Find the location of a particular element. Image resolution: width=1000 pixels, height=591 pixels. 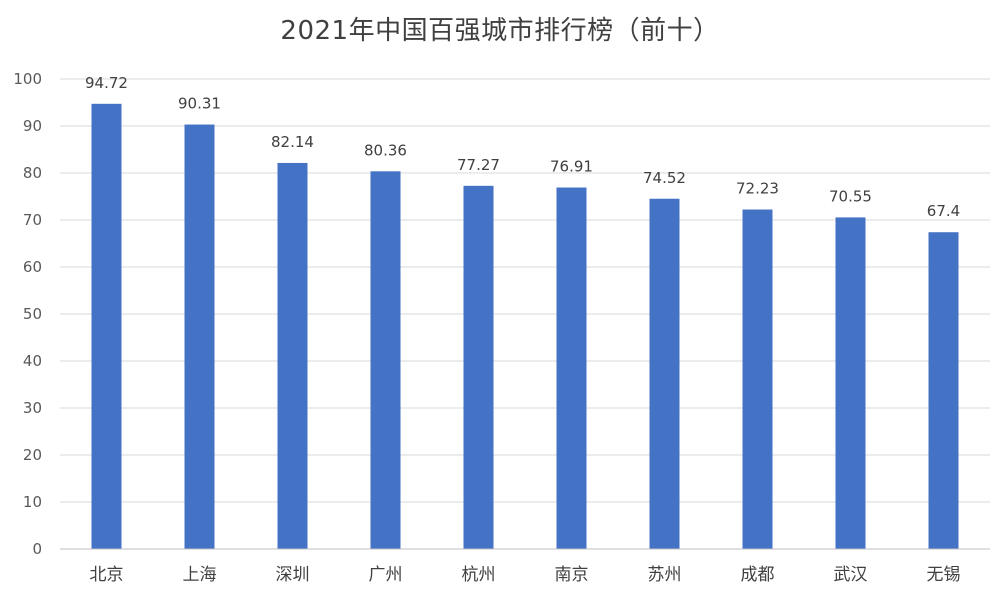

data-label-8: 70.55 is located at coordinates (850, 196).